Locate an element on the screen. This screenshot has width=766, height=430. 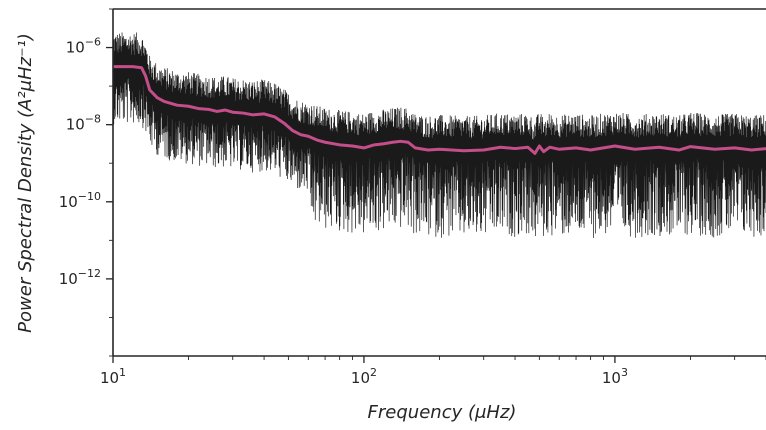
x-axis-label: Frequency (μHz) is located at coordinates (442, 412).